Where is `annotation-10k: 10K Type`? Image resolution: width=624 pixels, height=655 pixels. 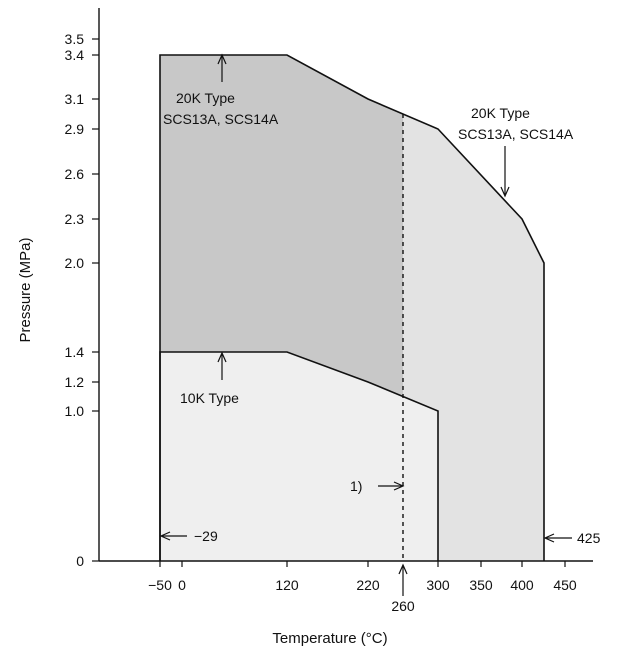 annotation-10k: 10K Type is located at coordinates (209, 378).